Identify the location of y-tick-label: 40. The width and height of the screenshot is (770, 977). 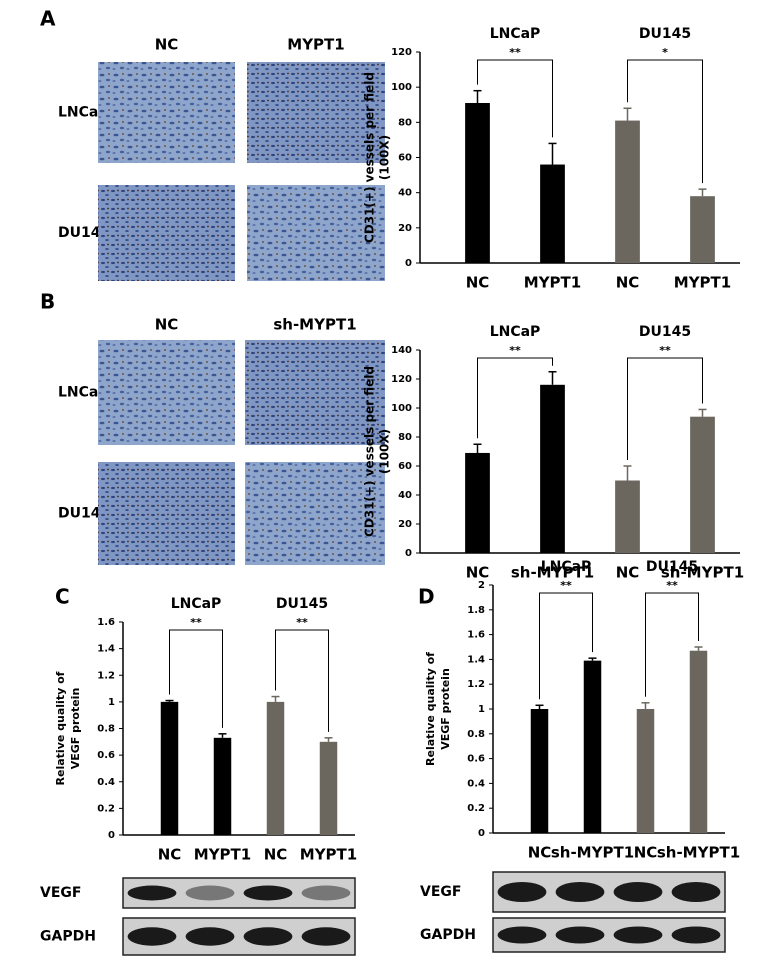
(405, 193).